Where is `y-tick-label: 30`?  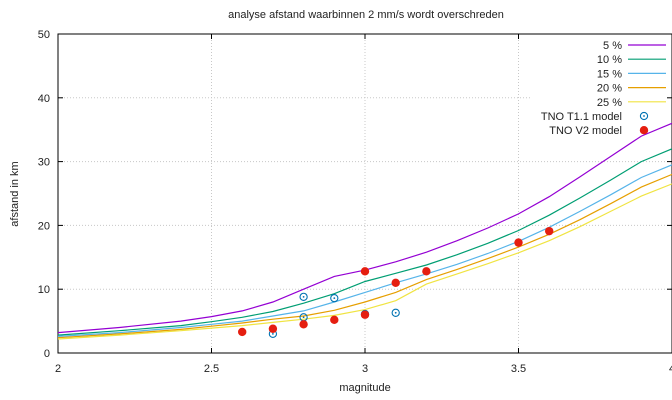
y-tick-label: 30 is located at coordinates (44, 163).